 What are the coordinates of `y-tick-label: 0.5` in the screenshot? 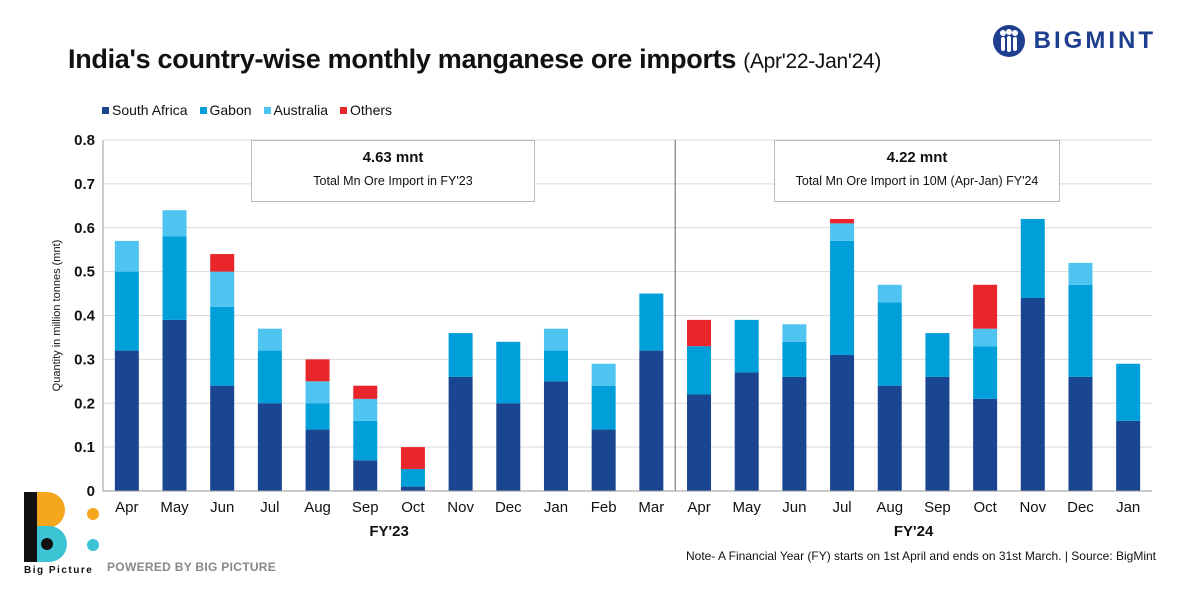 It's located at (84, 272).